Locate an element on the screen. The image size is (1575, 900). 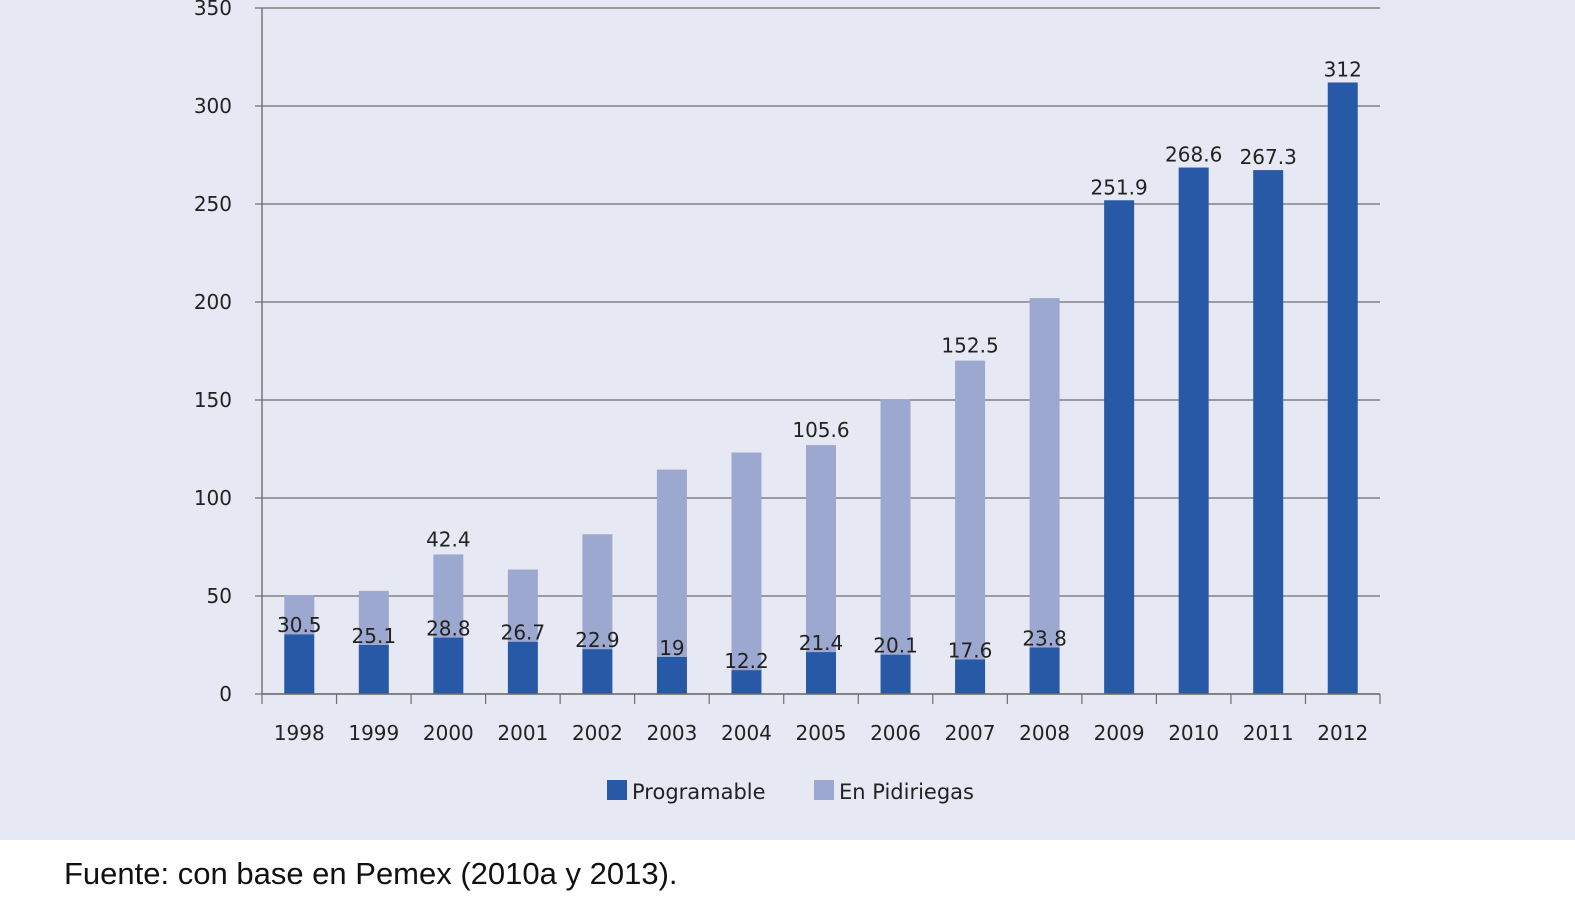
y-tick-label: 0 is located at coordinates (225, 694).